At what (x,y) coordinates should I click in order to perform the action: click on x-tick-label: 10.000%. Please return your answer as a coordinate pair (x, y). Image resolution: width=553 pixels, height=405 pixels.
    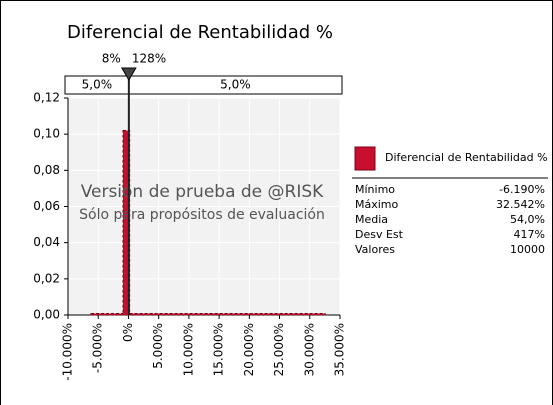
    Looking at the image, I should click on (188, 349).